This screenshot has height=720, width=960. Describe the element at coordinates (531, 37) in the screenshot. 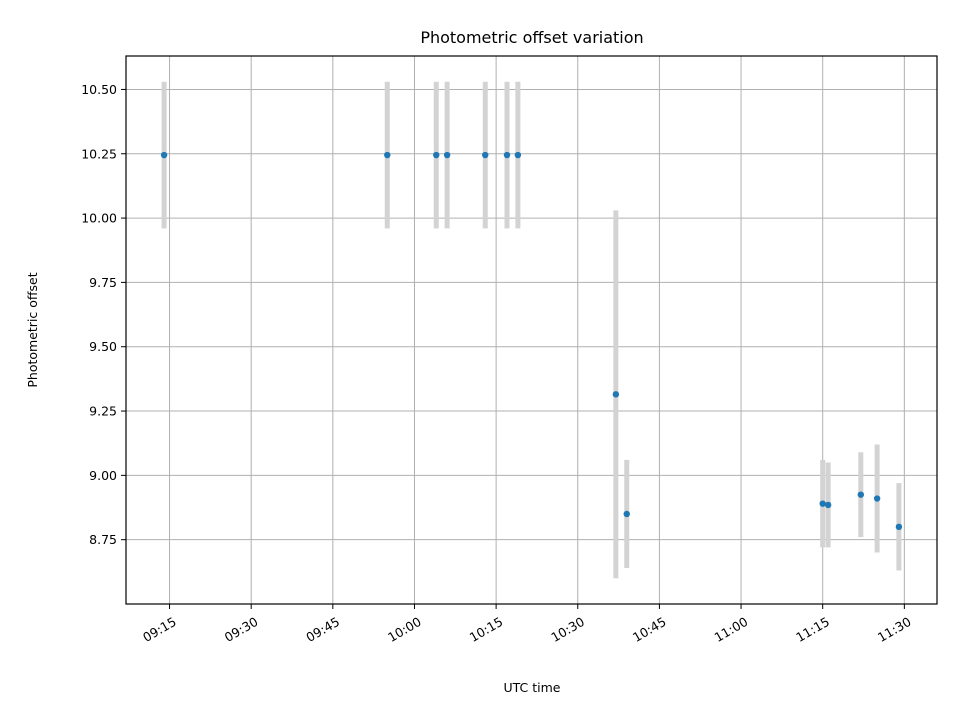

I see `chart-title: Photometric offset variation` at that location.